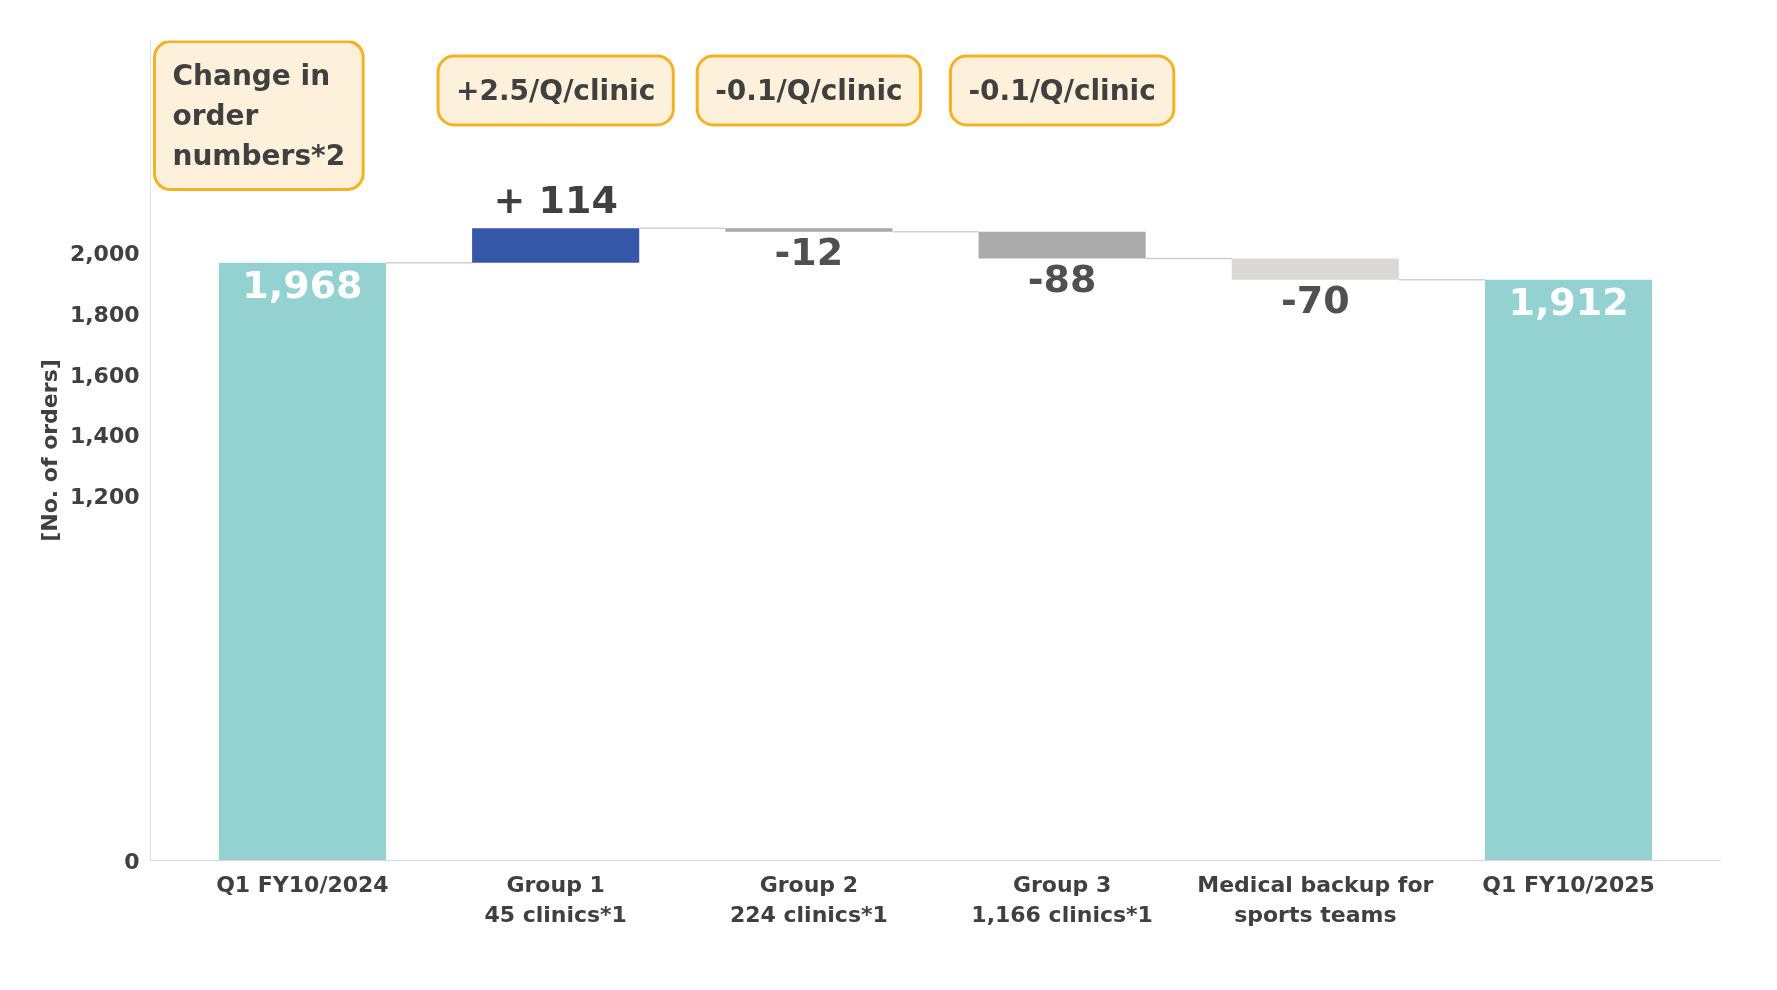 The width and height of the screenshot is (1777, 990). What do you see at coordinates (1568, 884) in the screenshot?
I see `x-tick-label: Q1 FY10/2025` at bounding box center [1568, 884].